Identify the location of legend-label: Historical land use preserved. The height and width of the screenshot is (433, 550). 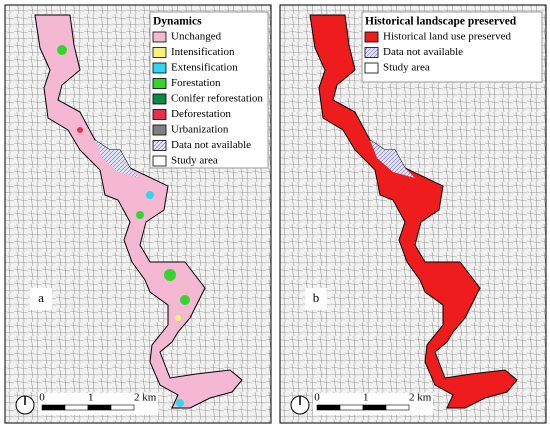
(447, 37).